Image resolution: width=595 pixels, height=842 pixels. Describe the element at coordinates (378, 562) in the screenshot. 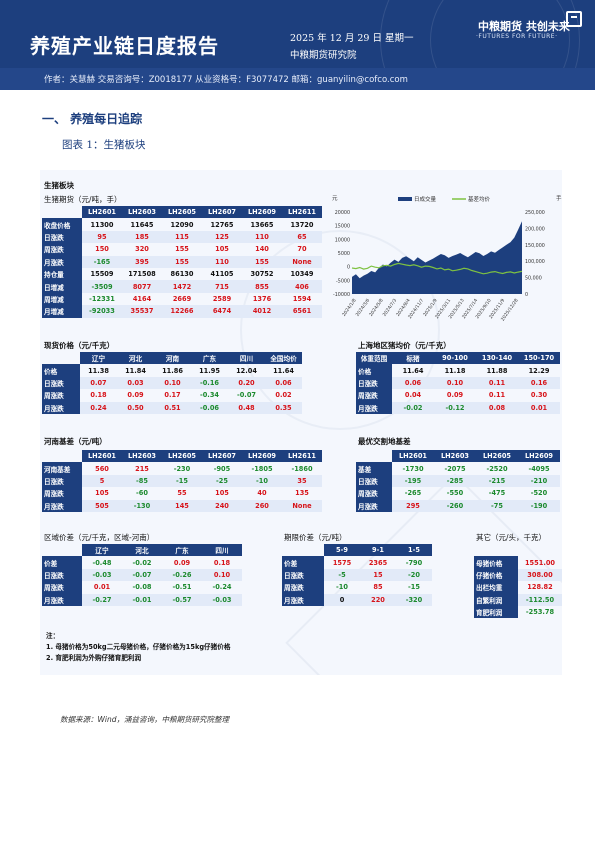

I see `table-cell: 2365` at that location.